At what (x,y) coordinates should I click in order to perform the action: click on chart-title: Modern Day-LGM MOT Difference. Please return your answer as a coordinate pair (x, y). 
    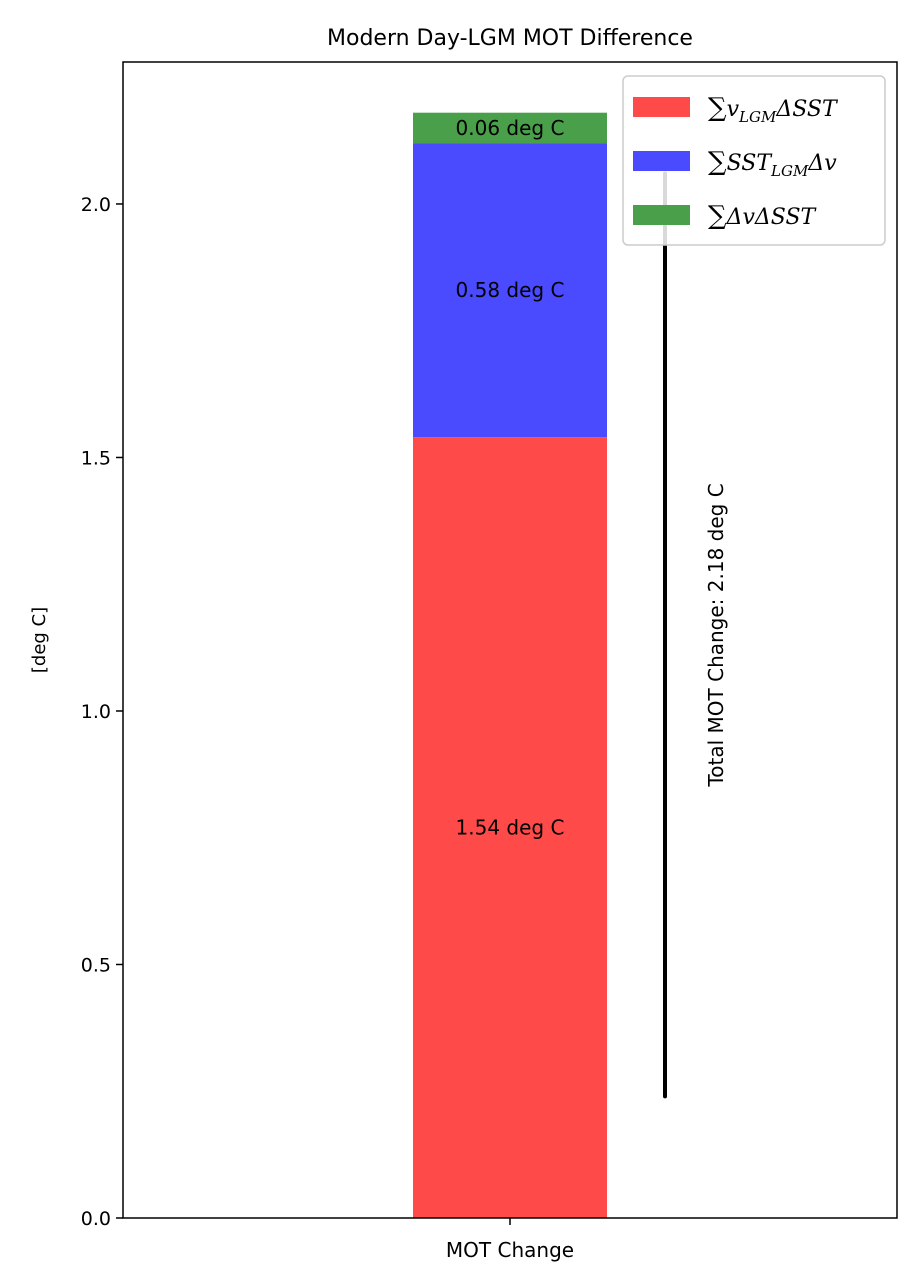
    Looking at the image, I should click on (510, 38).